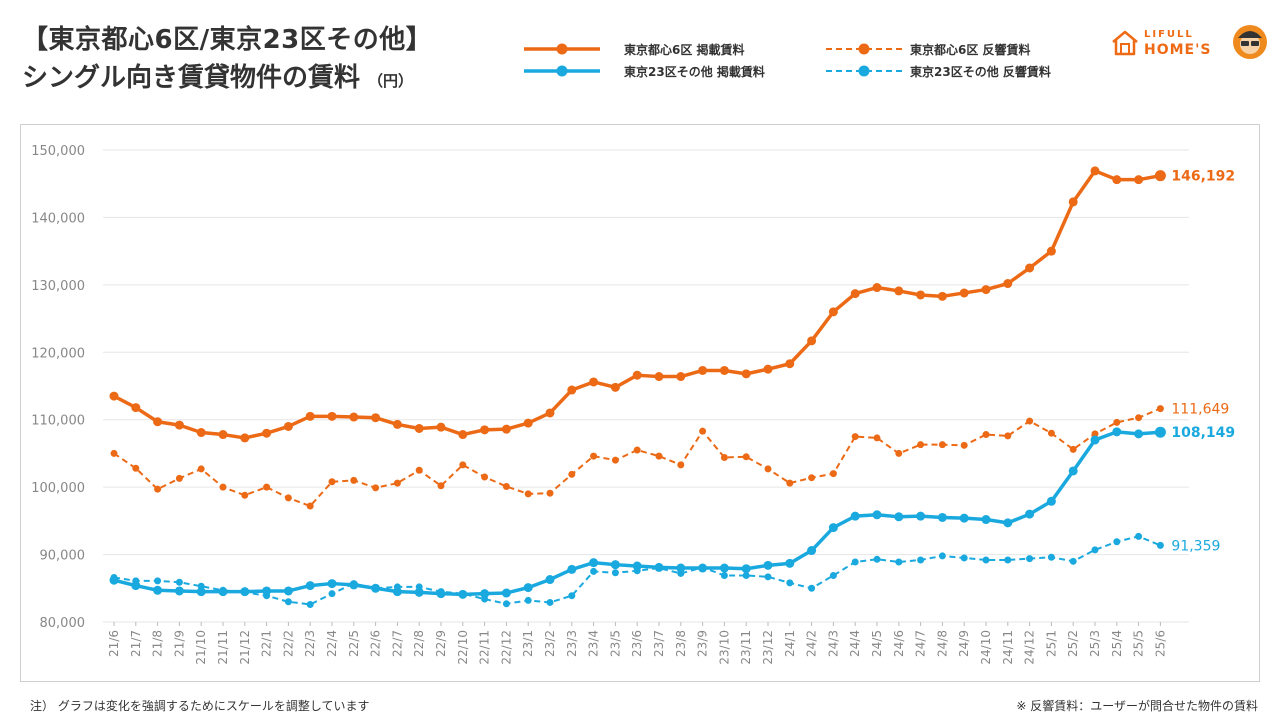 This screenshot has height=720, width=1280. Describe the element at coordinates (1250, 42) in the screenshot. I see `mascot-icon` at that location.